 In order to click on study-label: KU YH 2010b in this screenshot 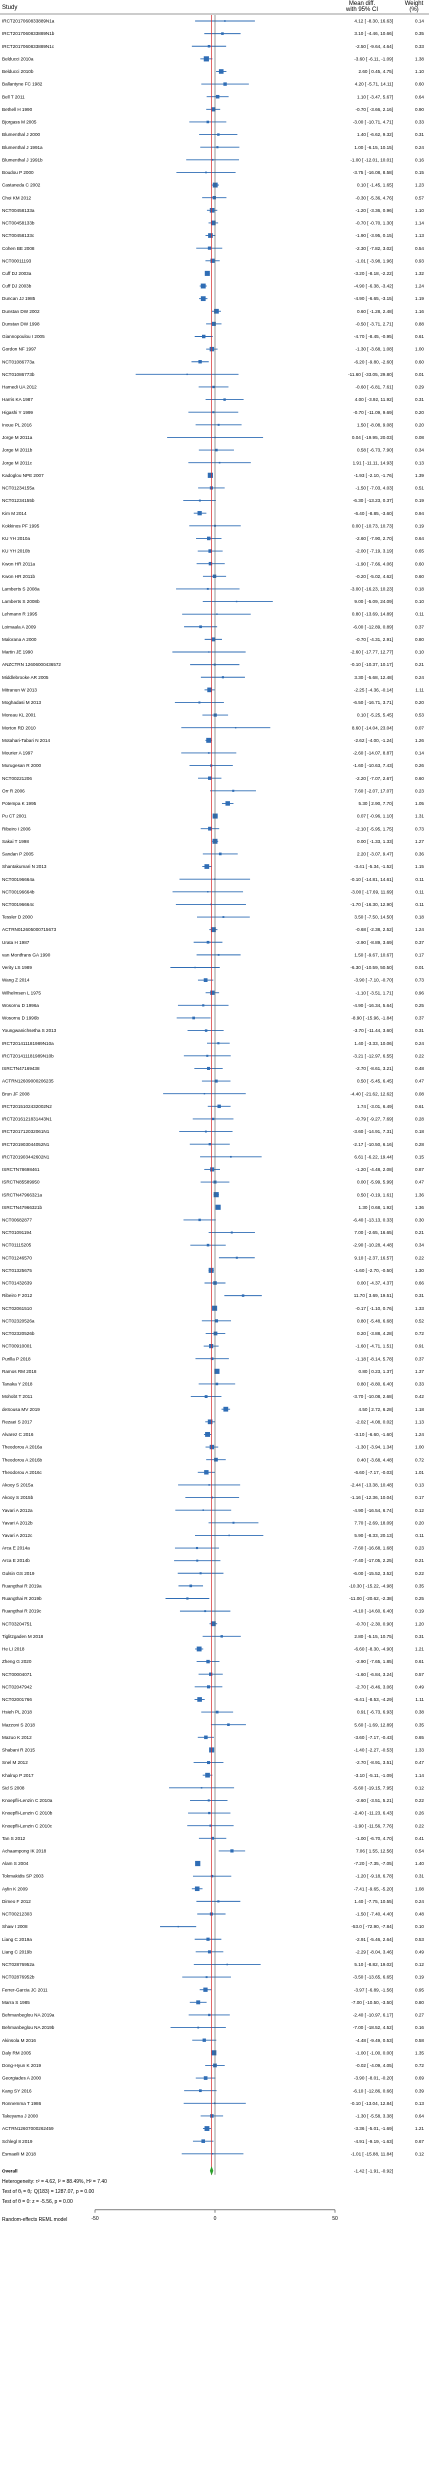, I will do `click(16, 551)`.